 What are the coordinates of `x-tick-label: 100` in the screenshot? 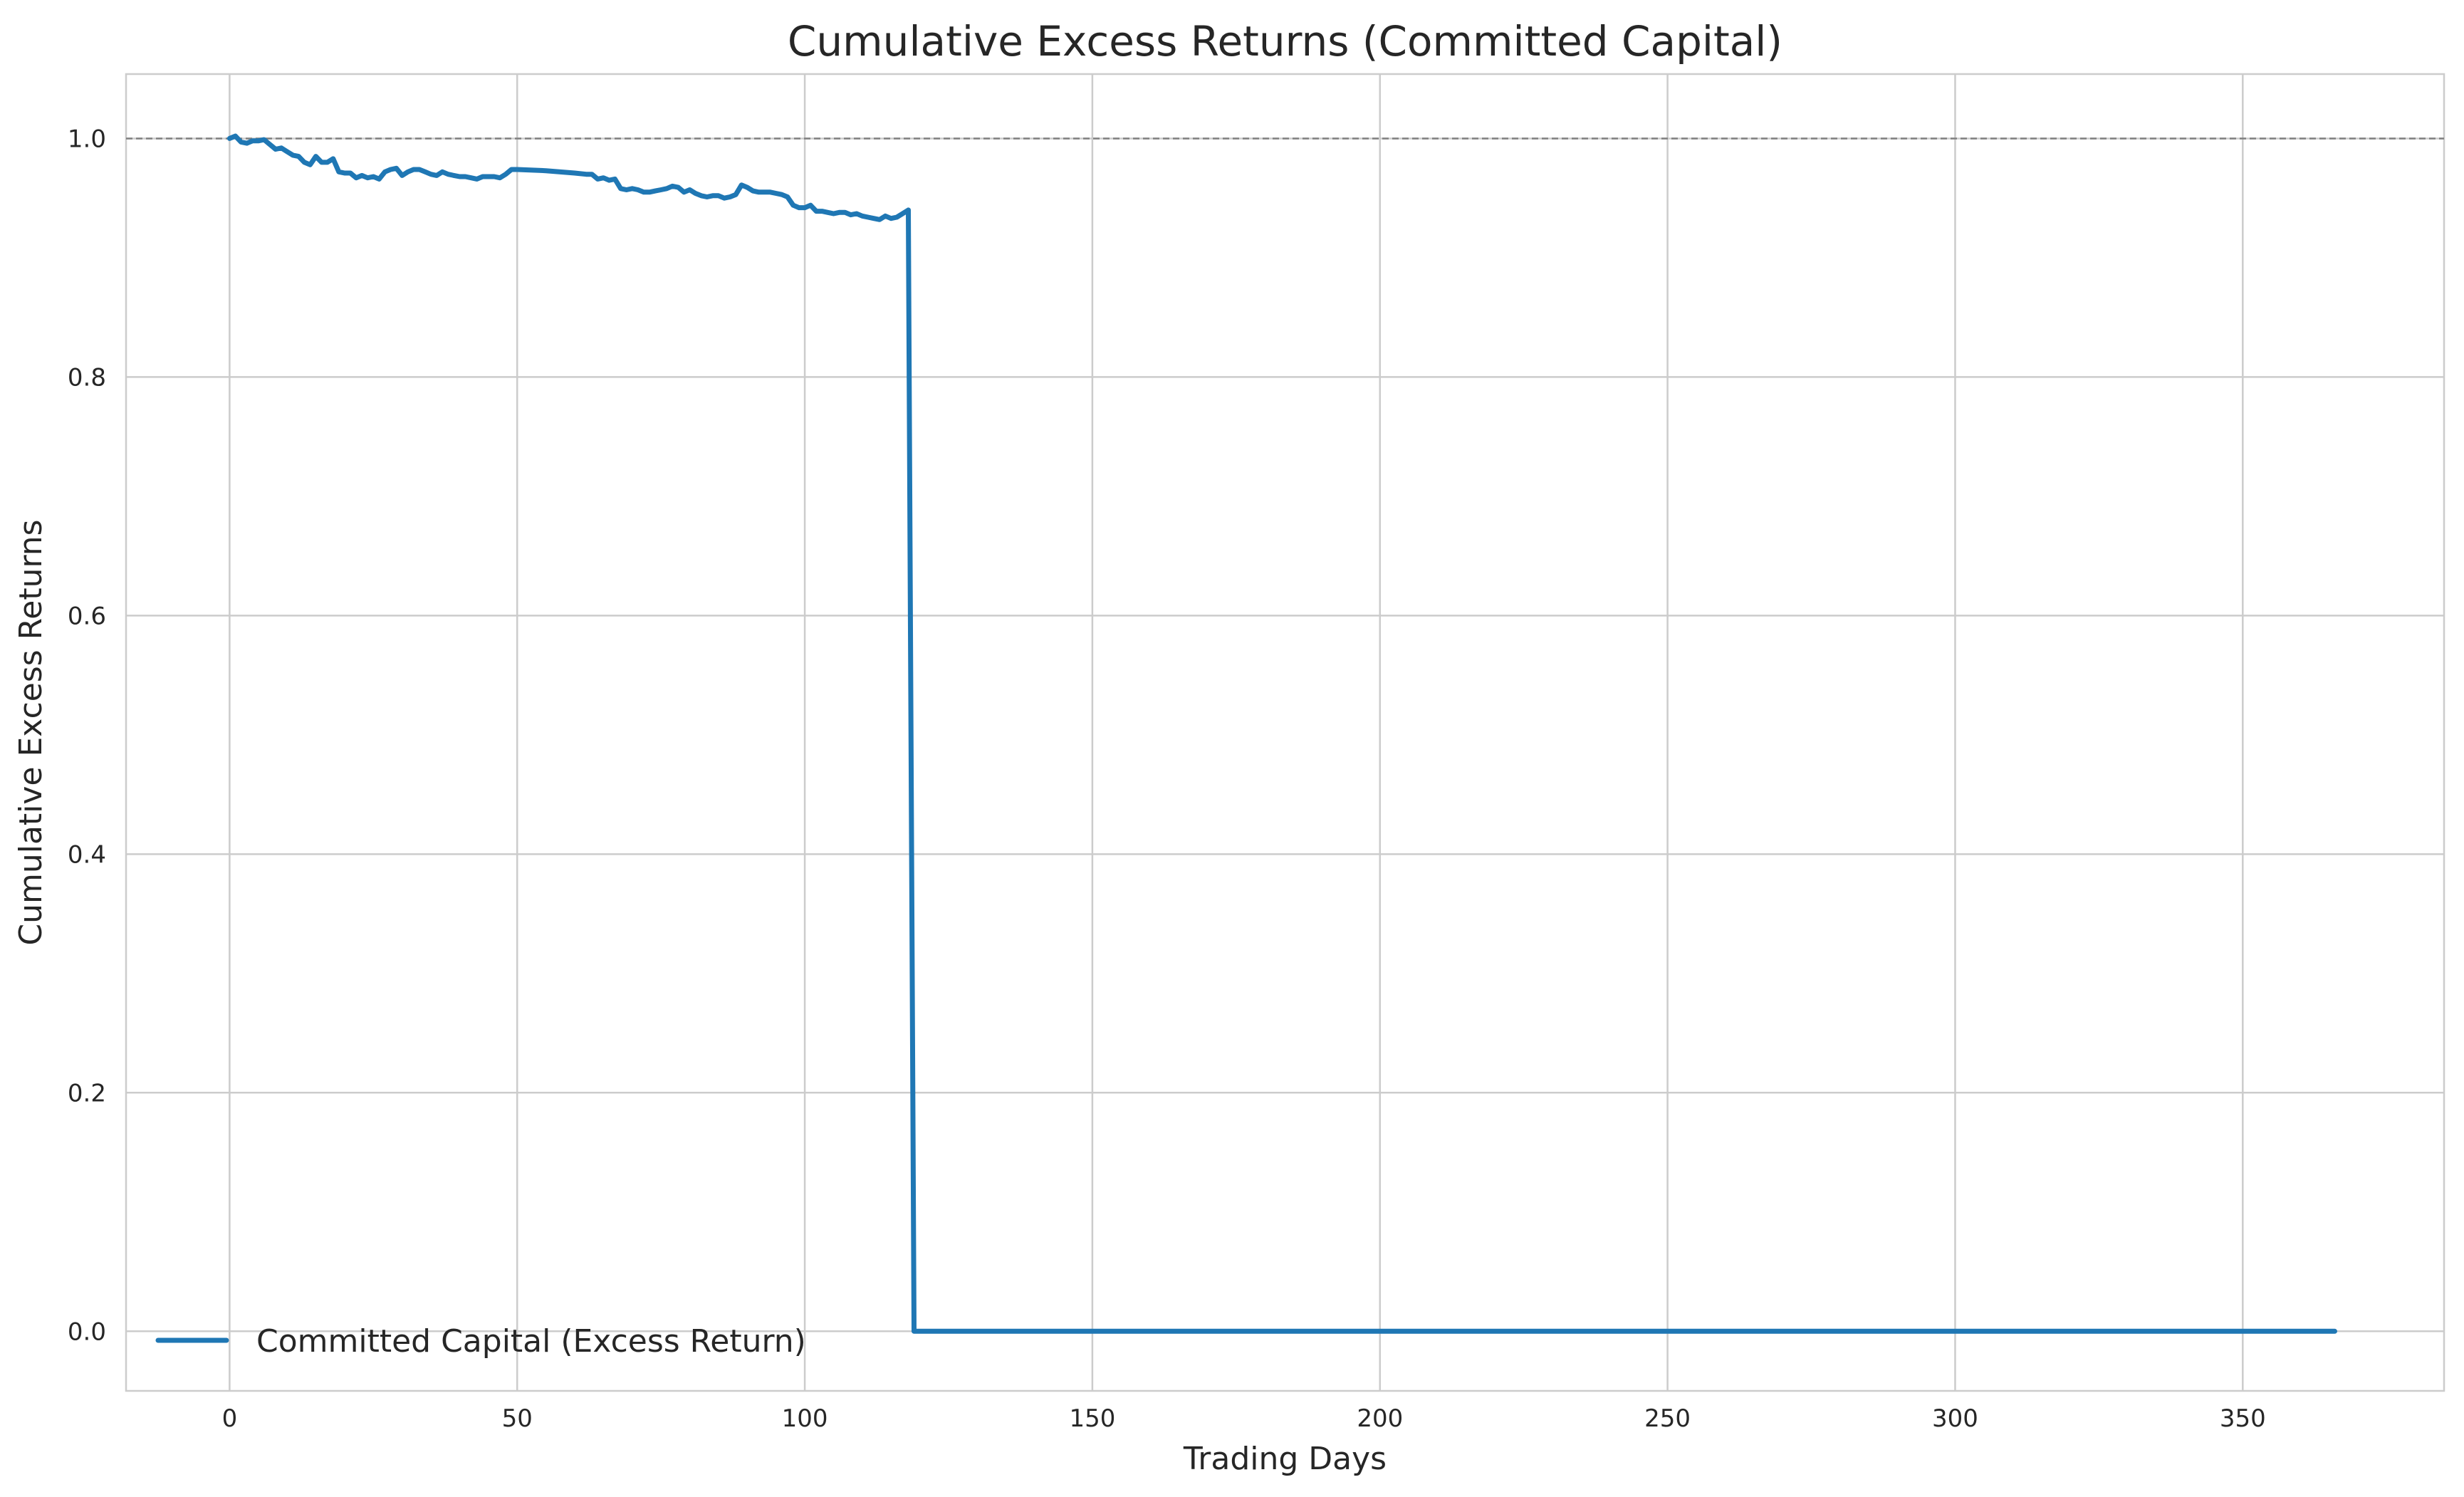 It's located at (805, 1418).